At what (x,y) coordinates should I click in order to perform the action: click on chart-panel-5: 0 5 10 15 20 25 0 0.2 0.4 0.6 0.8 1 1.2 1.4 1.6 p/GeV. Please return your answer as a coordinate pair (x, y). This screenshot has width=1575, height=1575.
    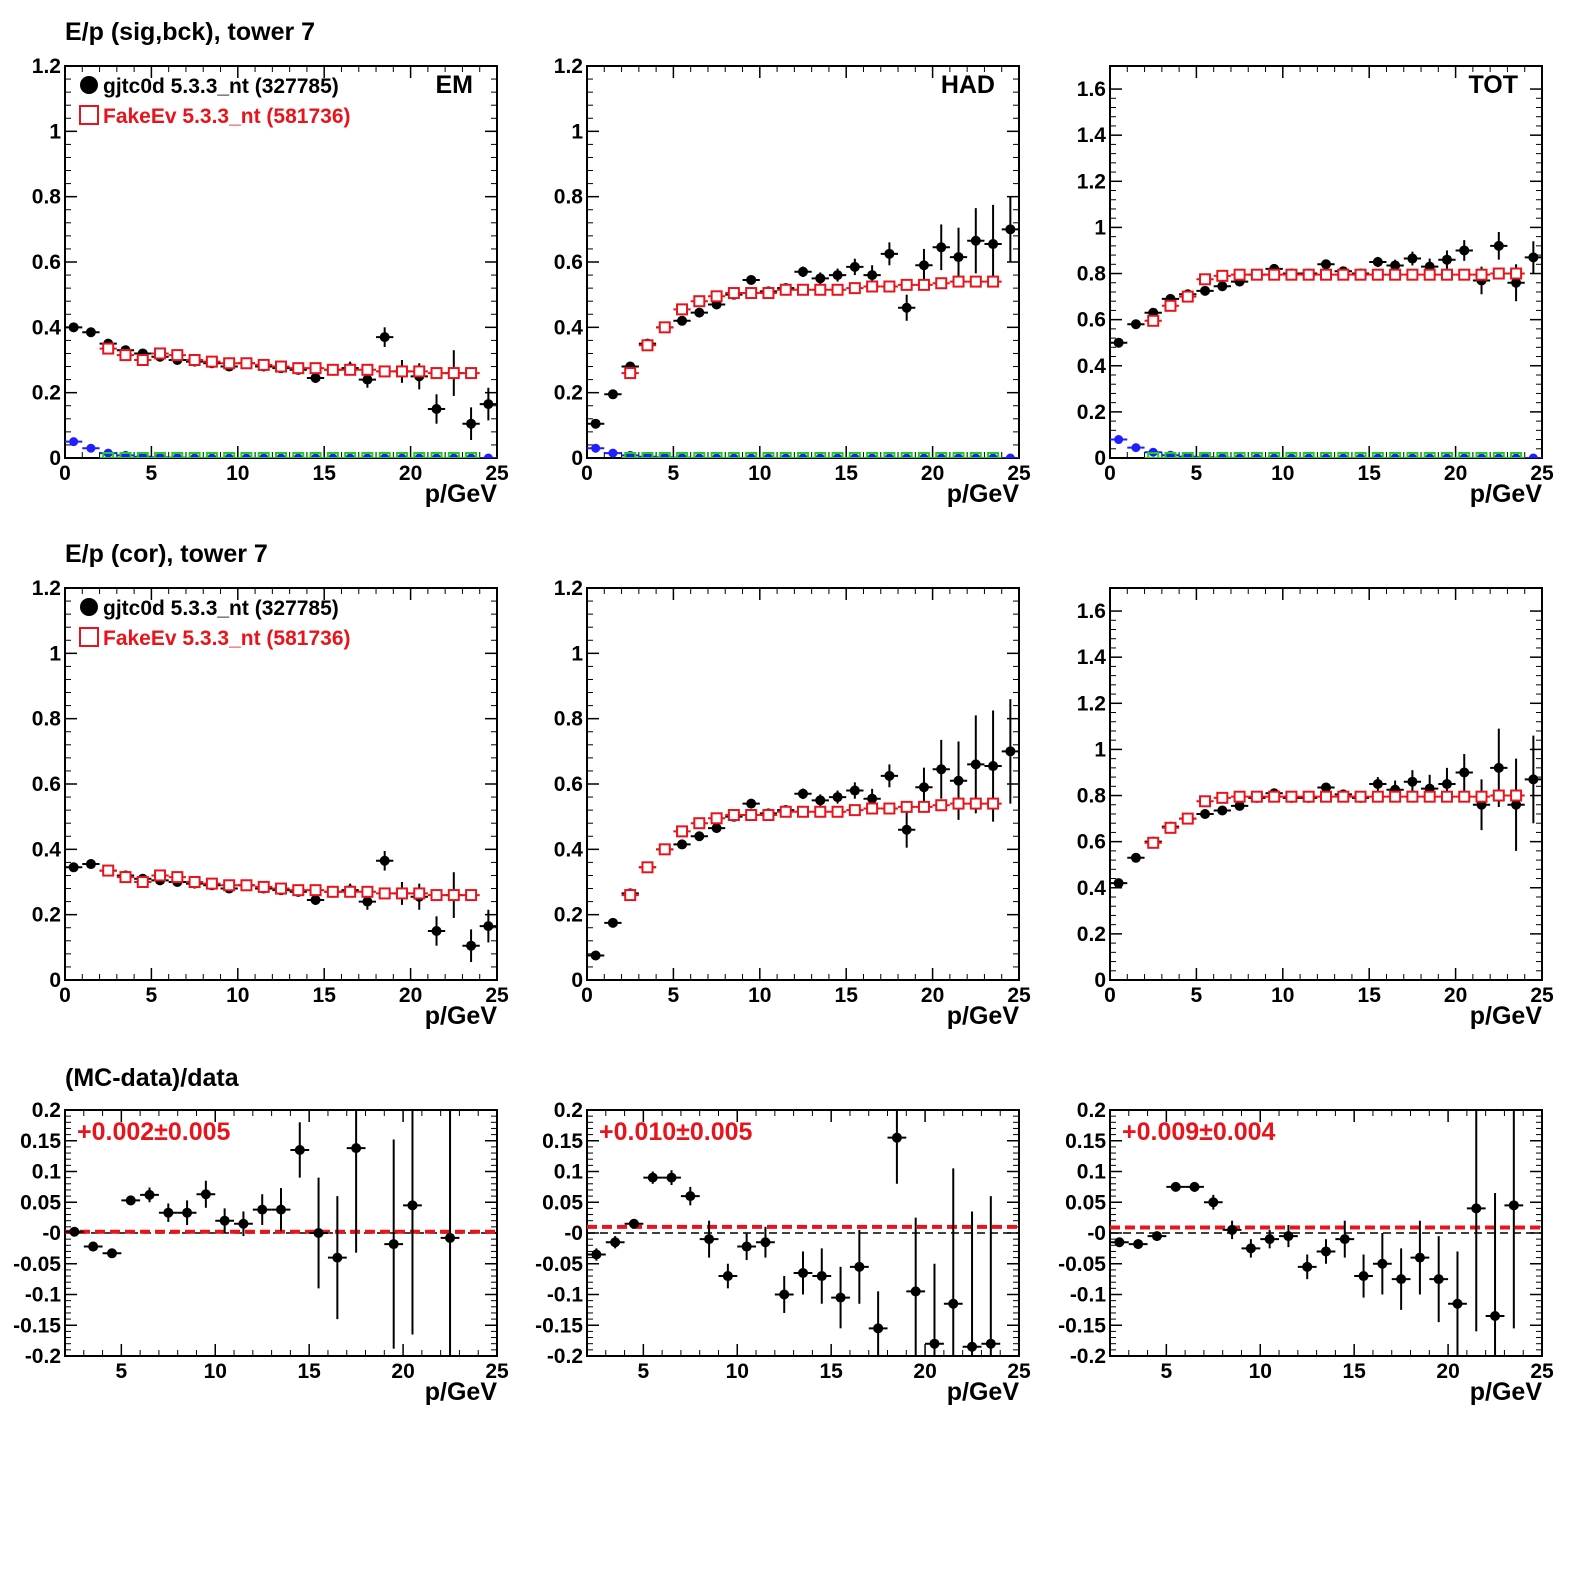
    Looking at the image, I should click on (1315, 808).